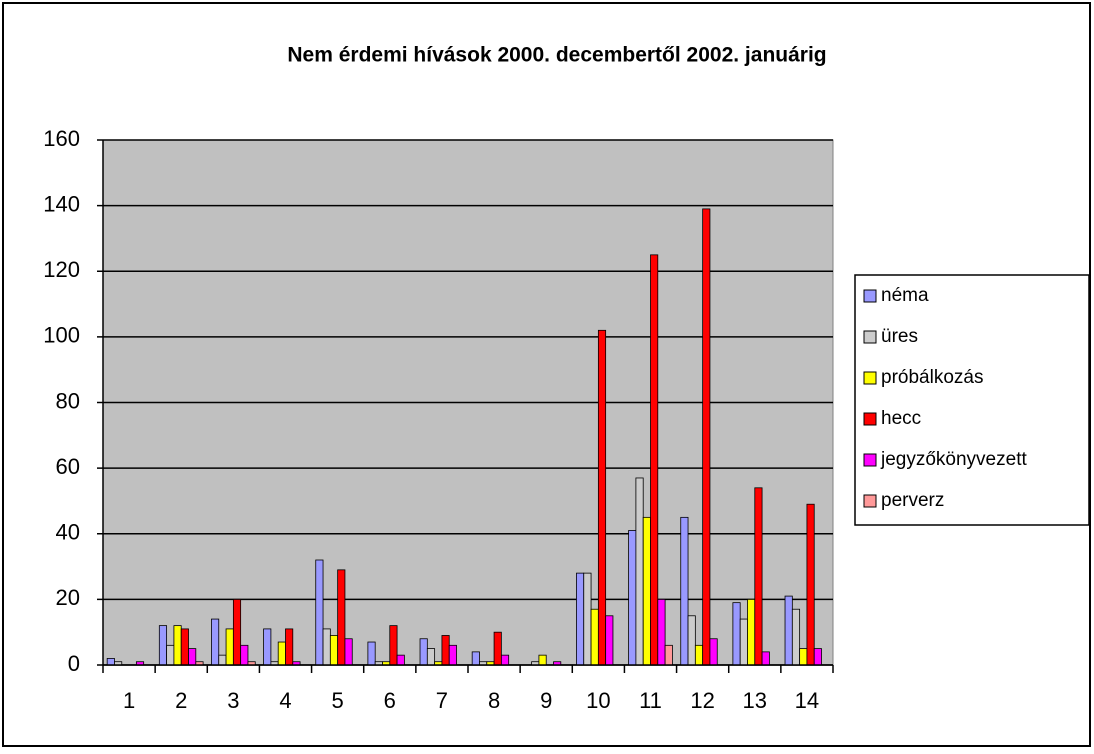 The height and width of the screenshot is (754, 1094). I want to click on legend-label: üres, so click(899, 336).